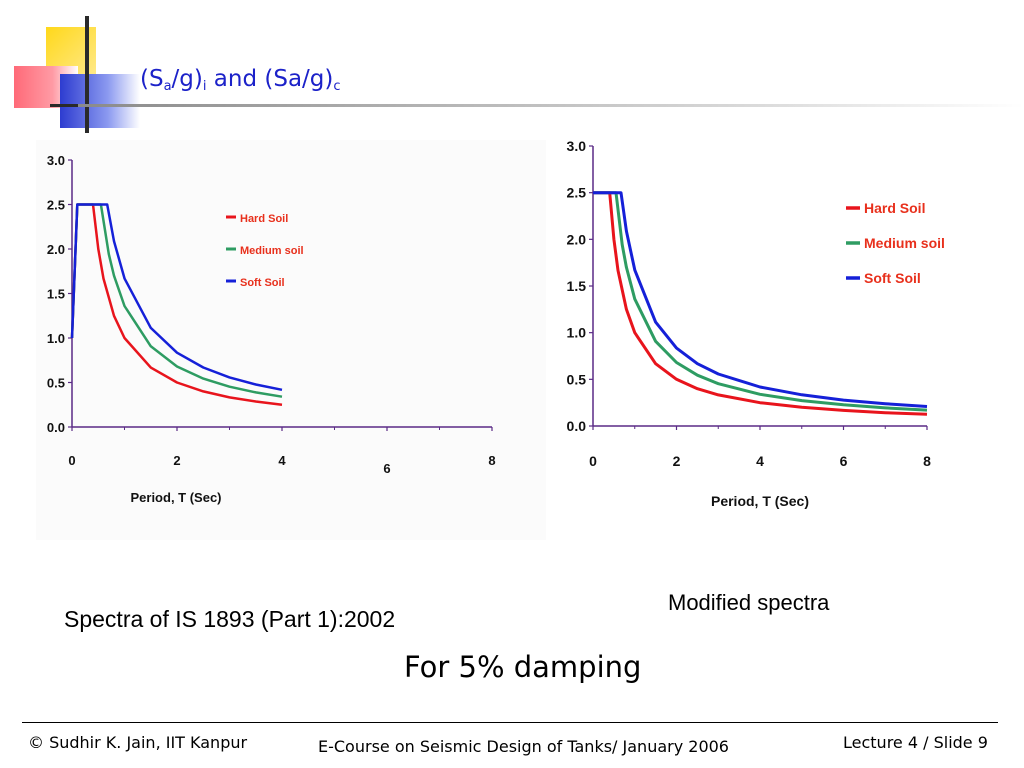  What do you see at coordinates (230, 619) in the screenshot?
I see `left-caption: Spectra of IS 1893 (Part 1):2002` at bounding box center [230, 619].